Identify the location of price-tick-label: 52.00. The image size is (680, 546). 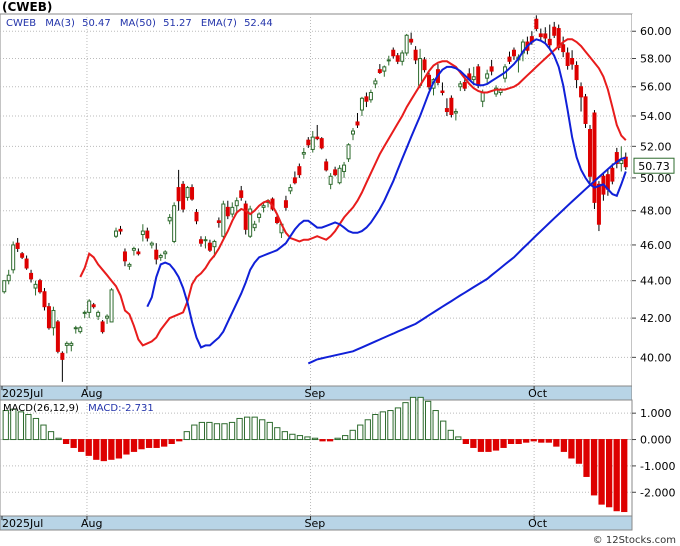
(656, 146).